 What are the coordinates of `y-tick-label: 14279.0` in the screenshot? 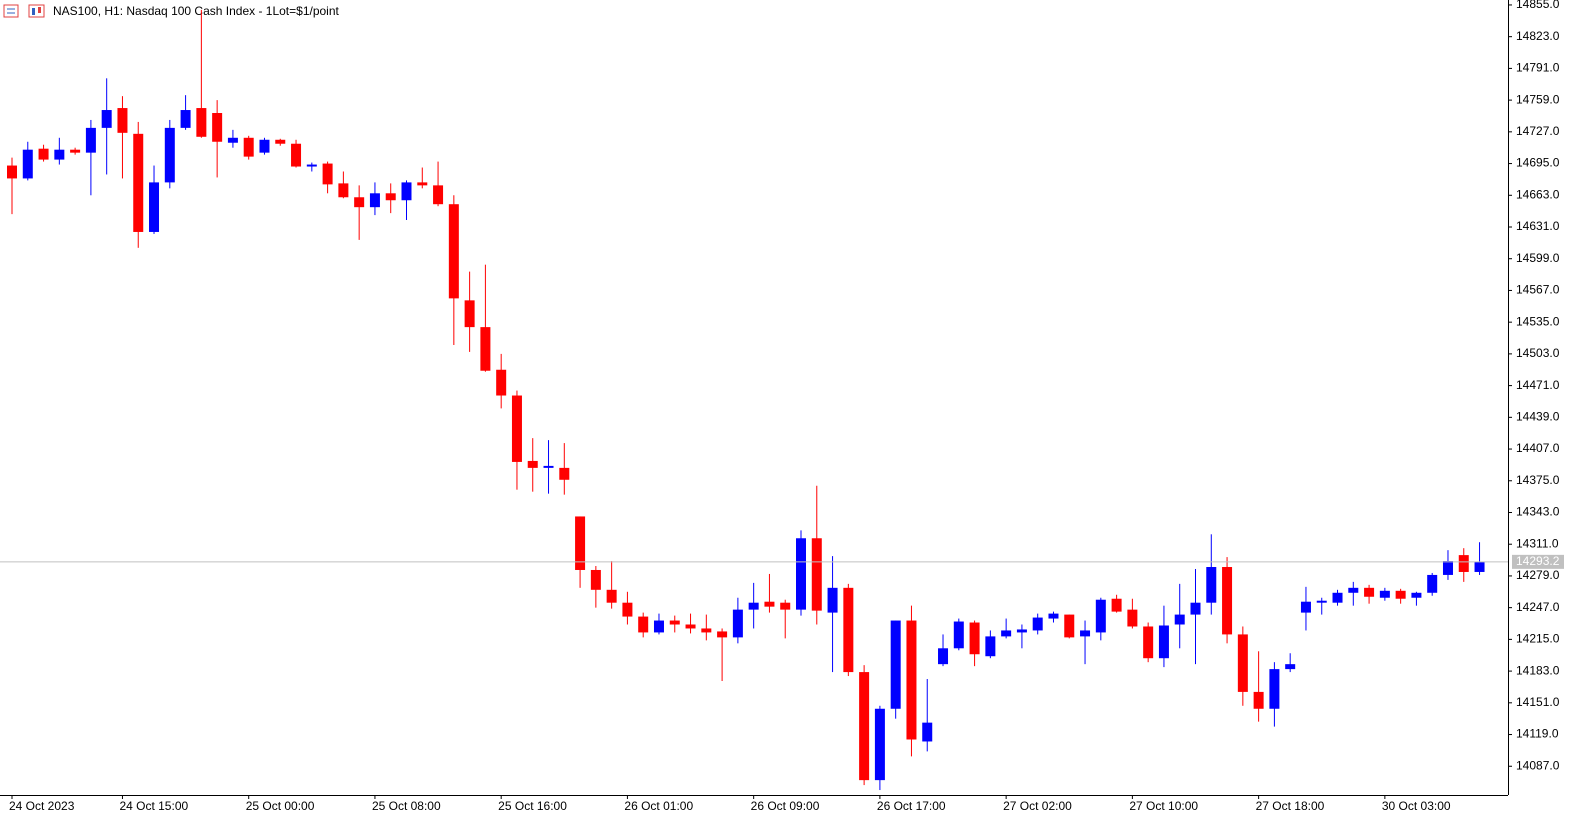 It's located at (1538, 575).